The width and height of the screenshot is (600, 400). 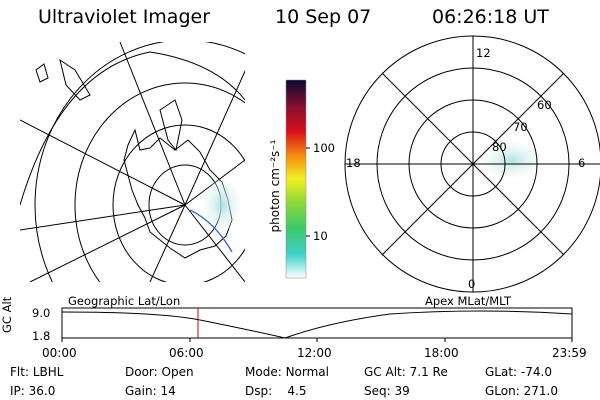 I want to click on image-date: 10 Sep 07, so click(x=323, y=17).